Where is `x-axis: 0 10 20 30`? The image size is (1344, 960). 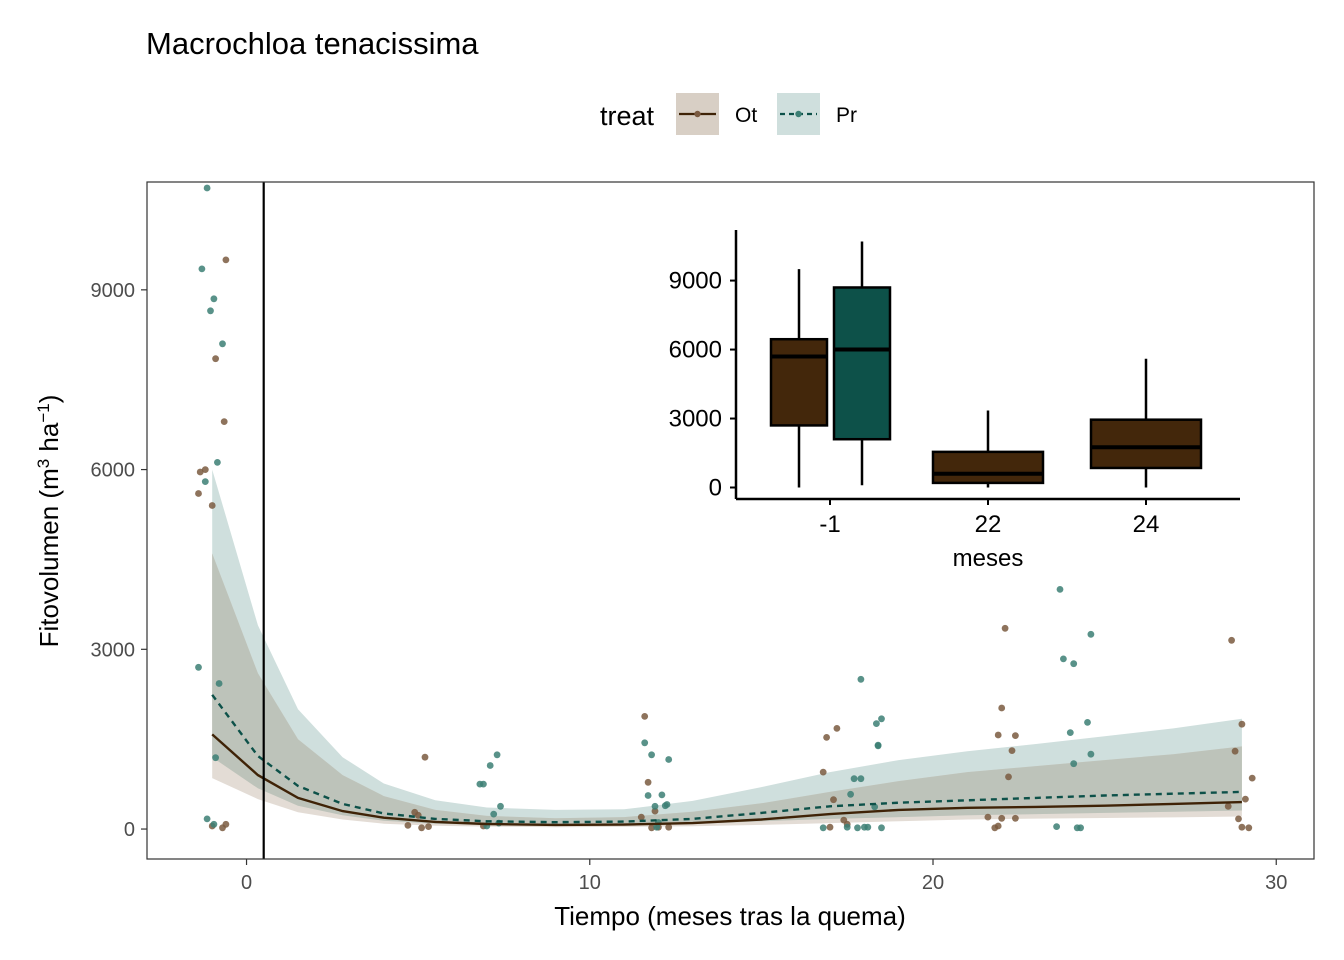
x-axis: 0 10 20 30 is located at coordinates (764, 876).